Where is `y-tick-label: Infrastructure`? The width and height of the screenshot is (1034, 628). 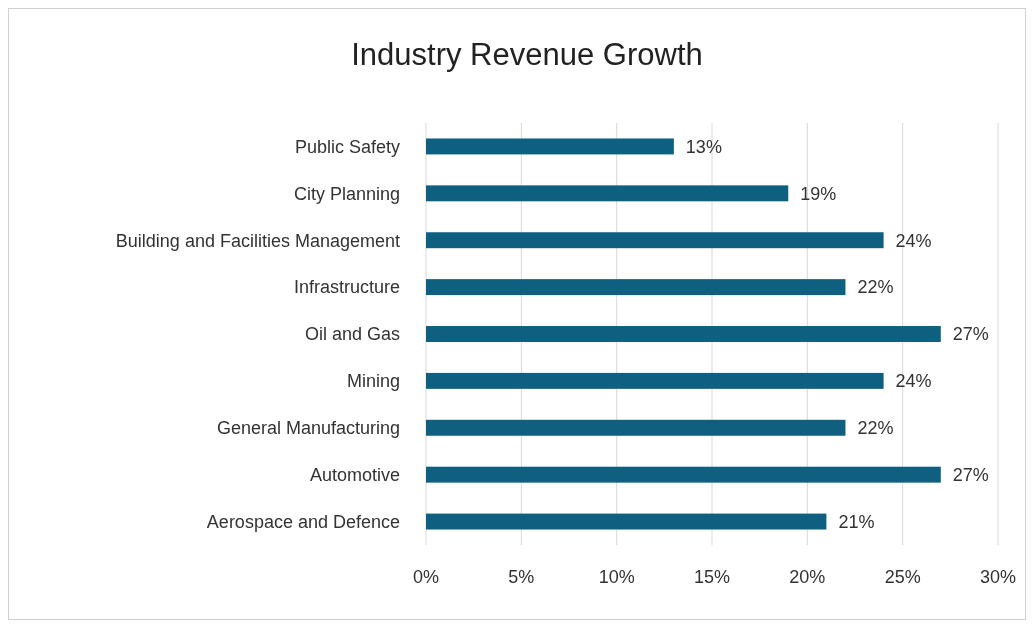 y-tick-label: Infrastructure is located at coordinates (346, 287).